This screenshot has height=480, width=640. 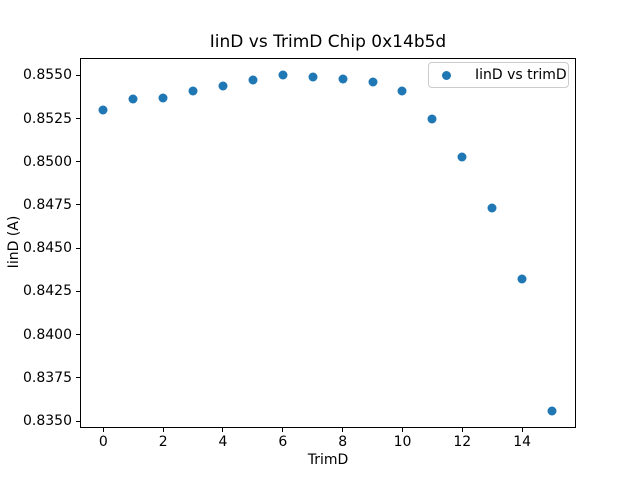 I want to click on x-tick-label: 4, so click(x=223, y=442).